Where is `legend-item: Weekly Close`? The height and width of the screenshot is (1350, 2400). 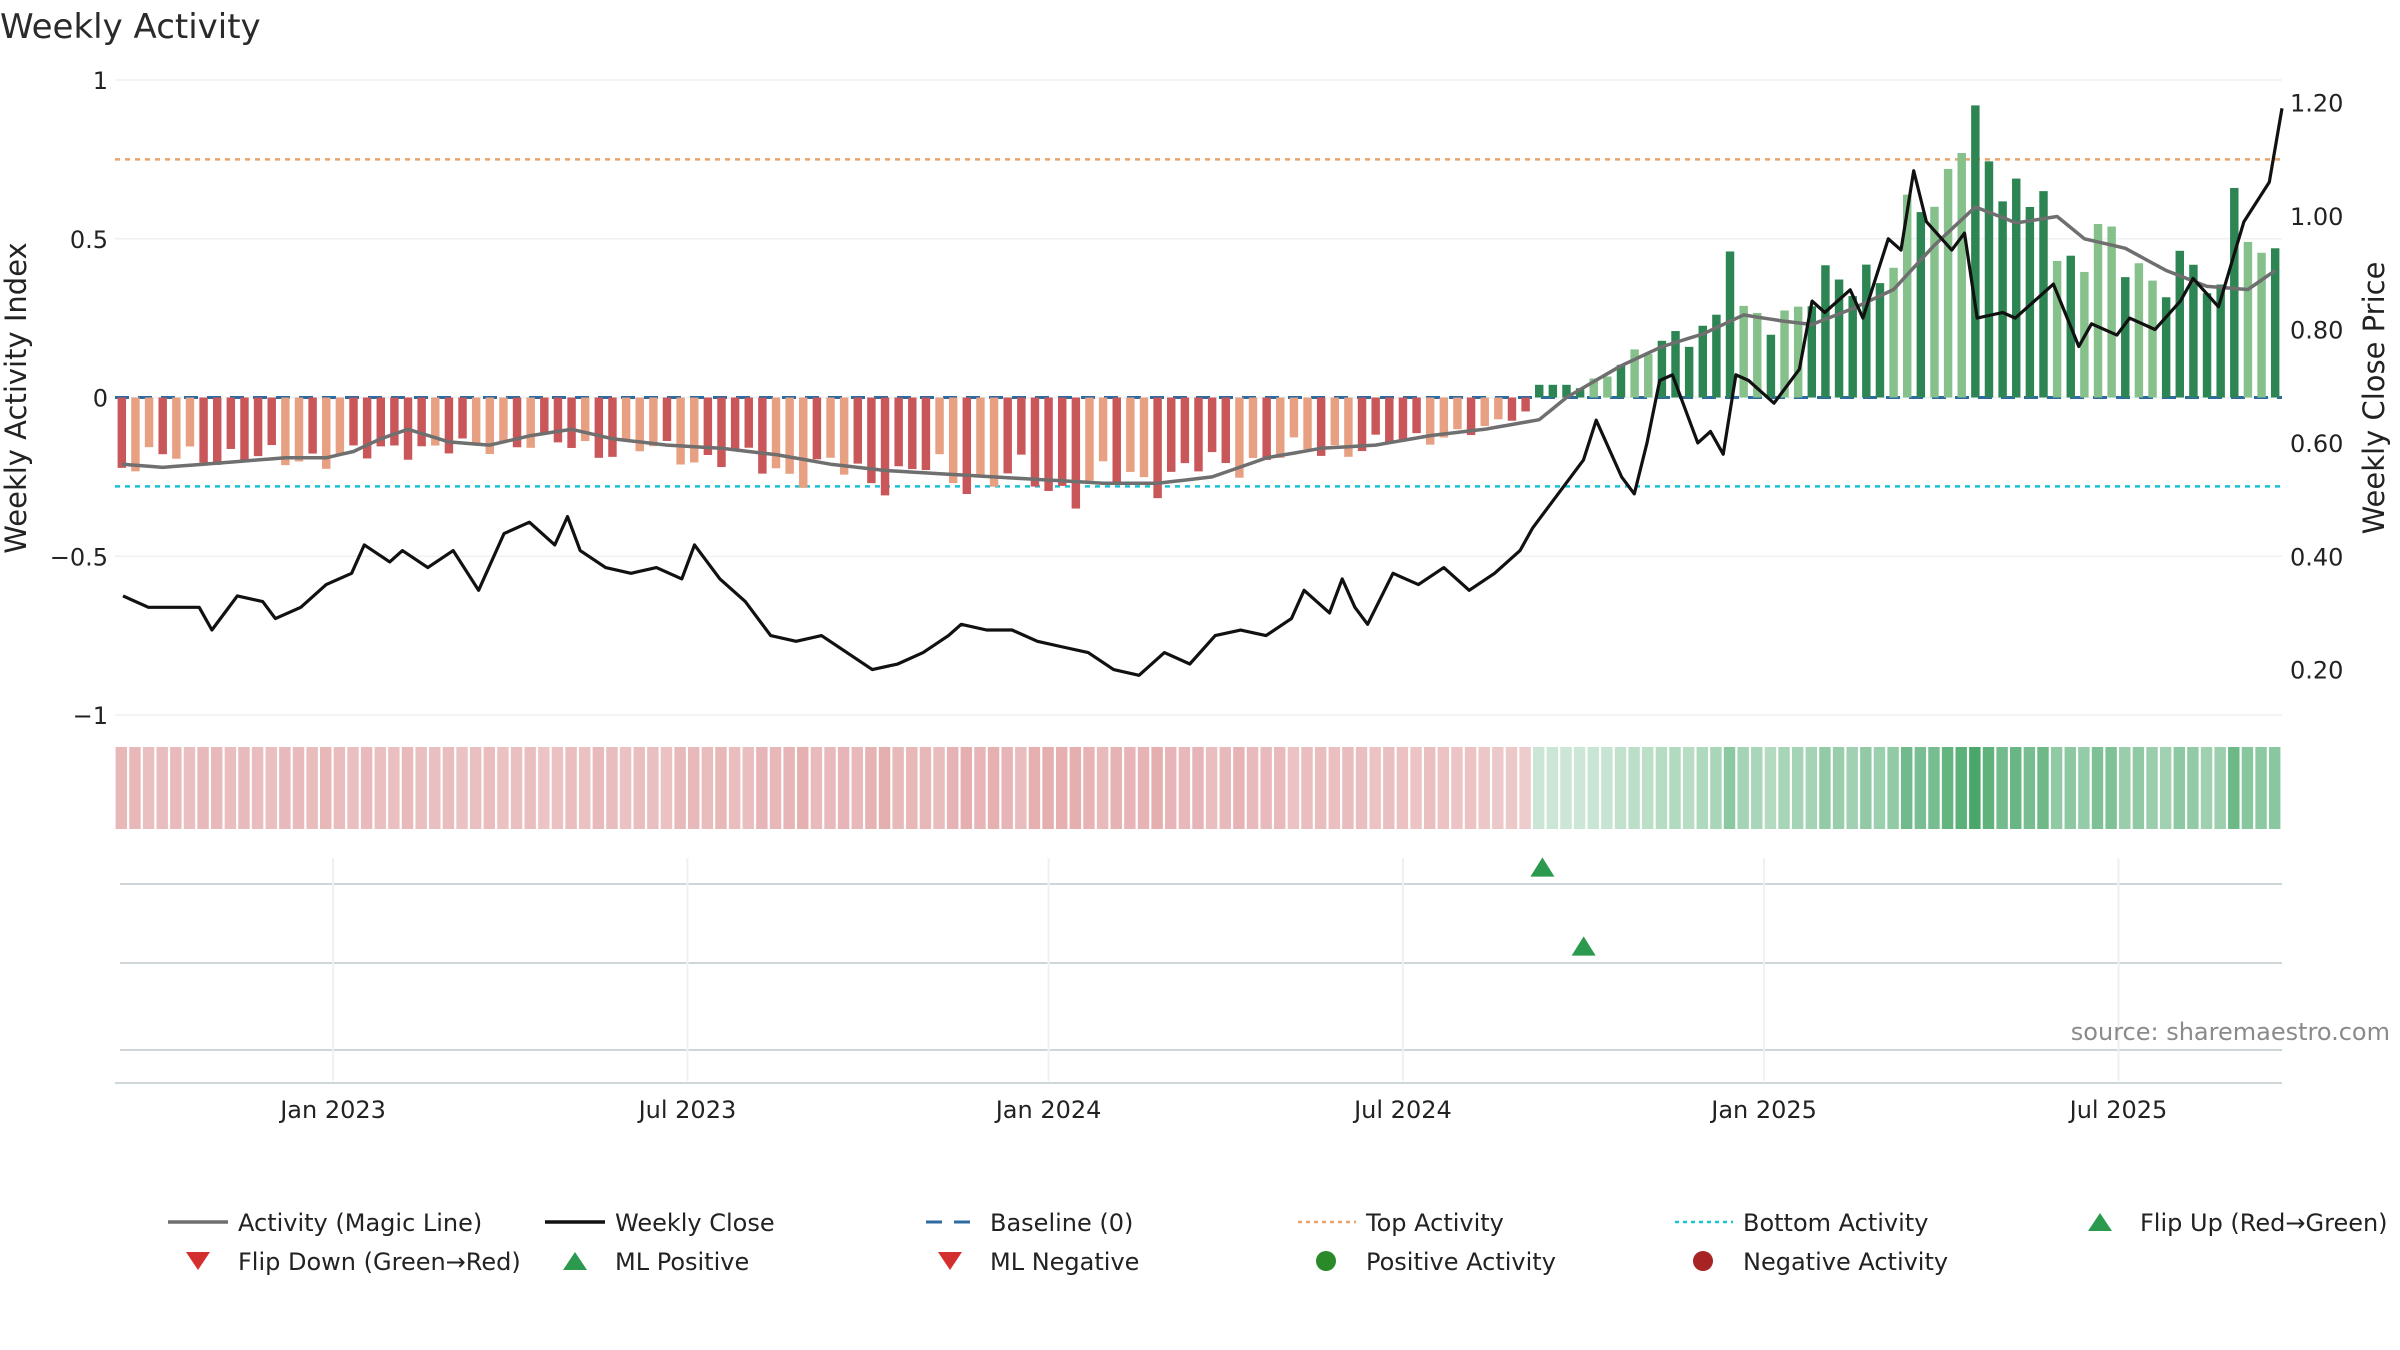
legend-item: Weekly Close is located at coordinates (660, 1223).